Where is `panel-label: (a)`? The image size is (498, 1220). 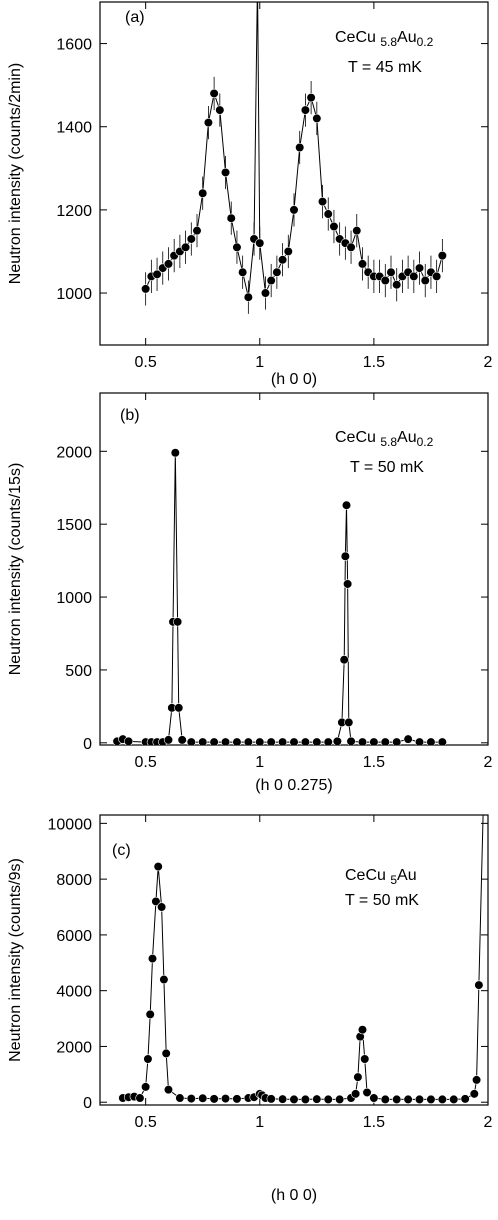 panel-label: (a) is located at coordinates (135, 17).